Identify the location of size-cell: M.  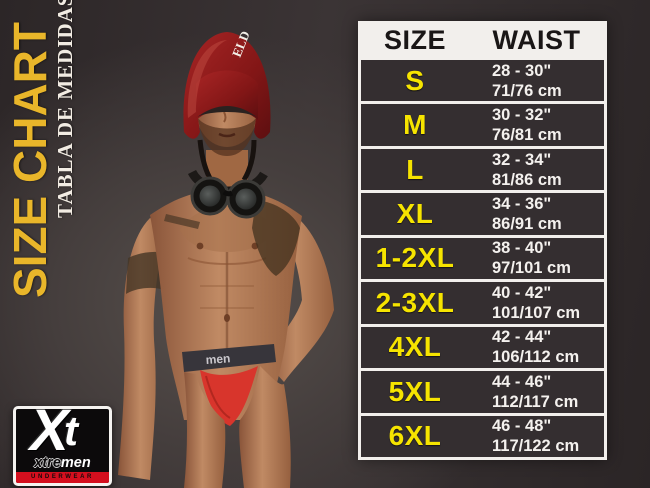
(415, 125).